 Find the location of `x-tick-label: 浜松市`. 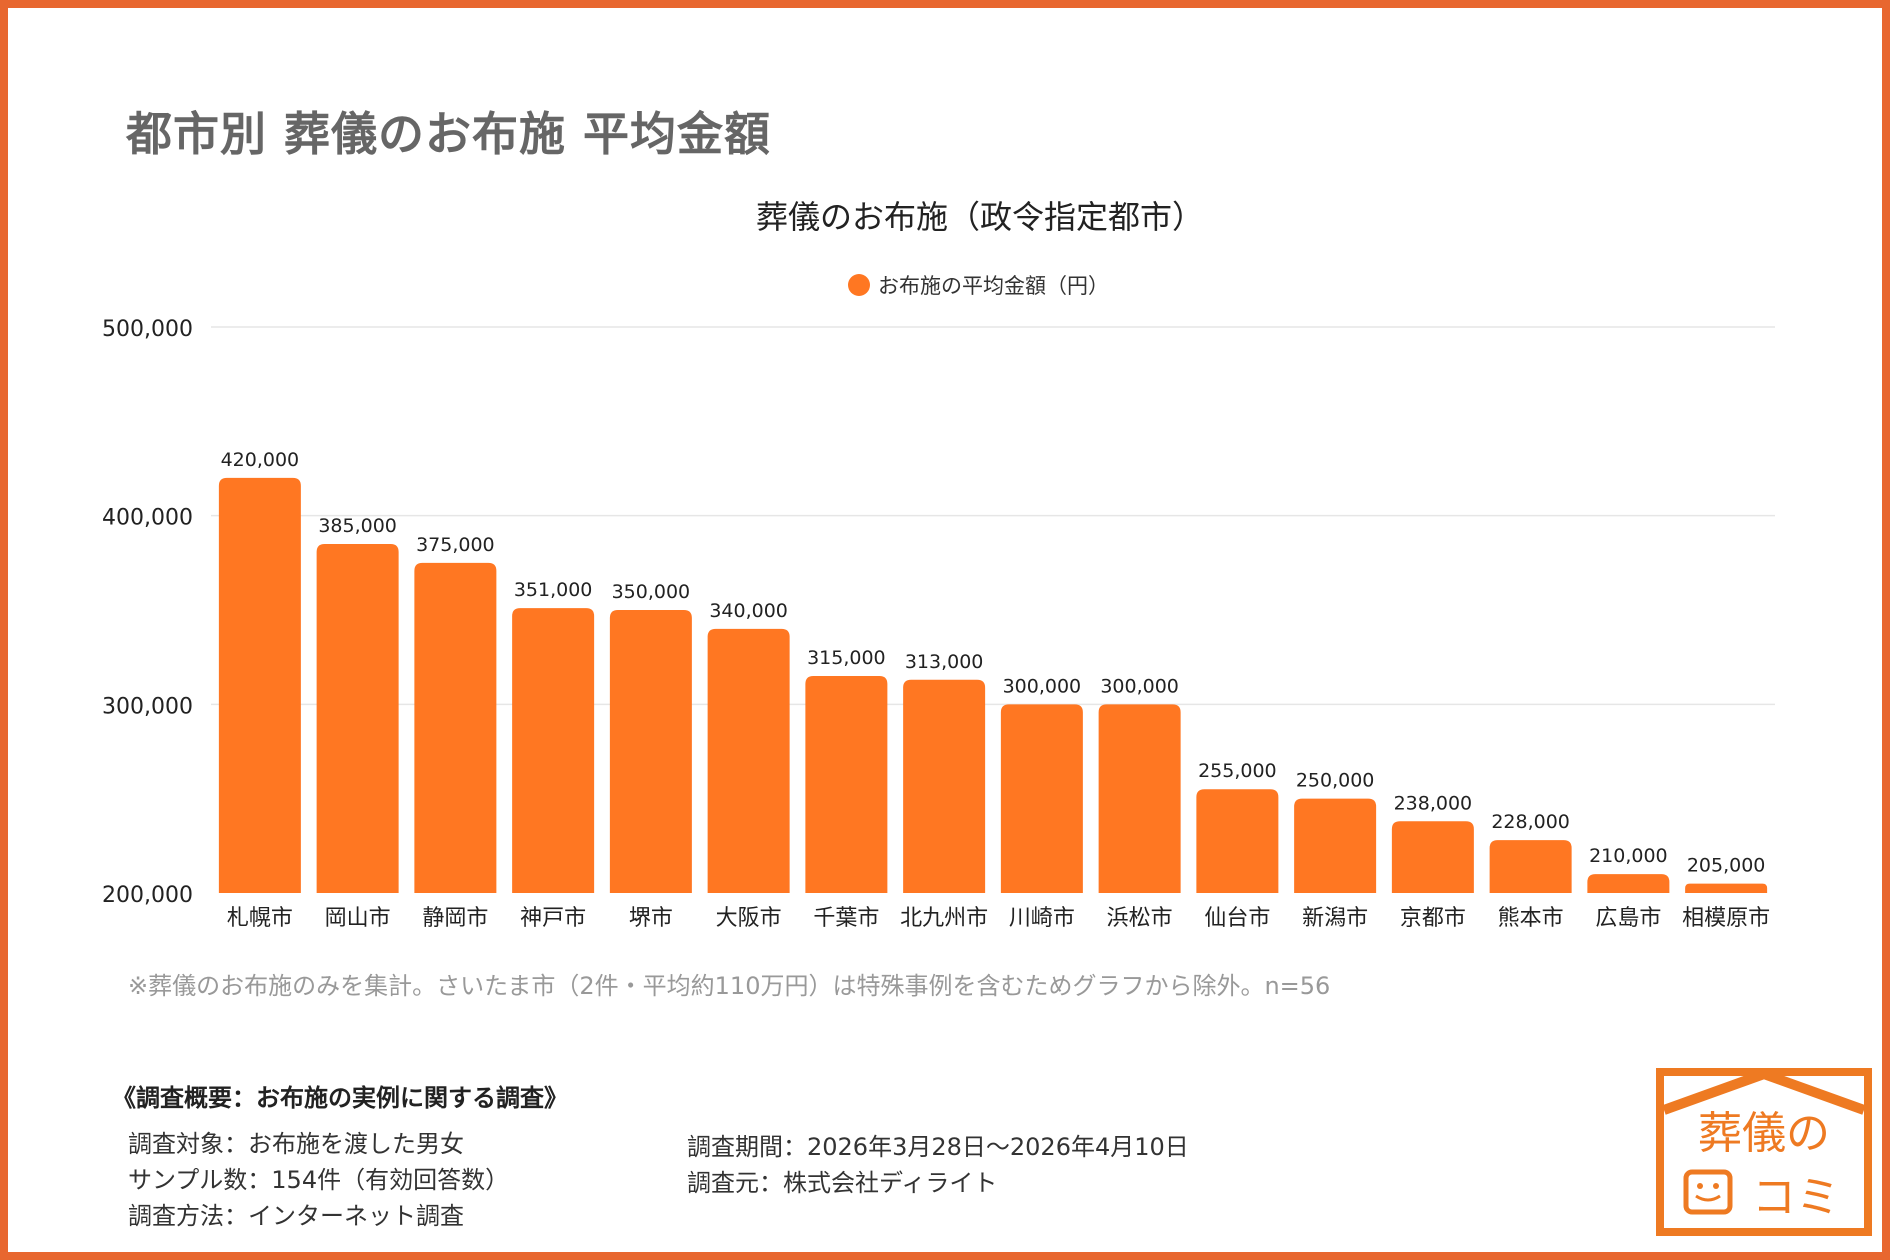

x-tick-label: 浜松市 is located at coordinates (1140, 918).